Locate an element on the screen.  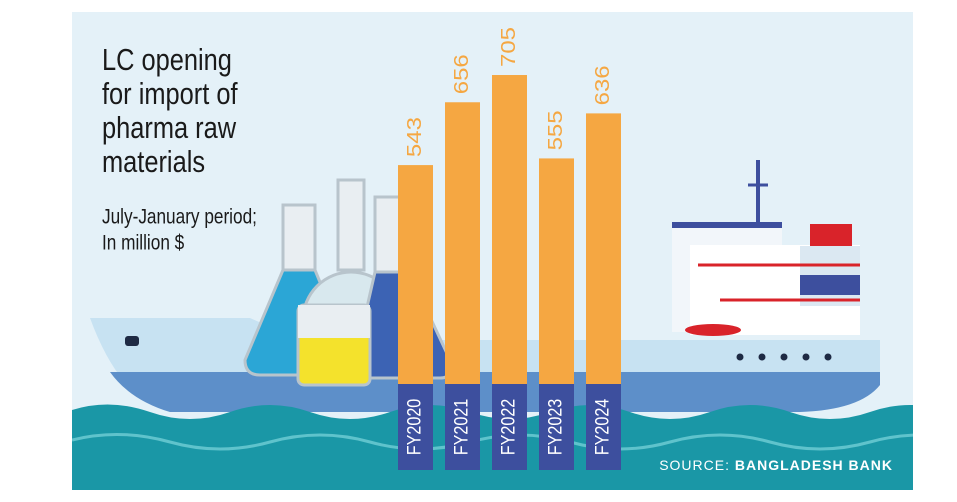
flasks is located at coordinates (348, 282).